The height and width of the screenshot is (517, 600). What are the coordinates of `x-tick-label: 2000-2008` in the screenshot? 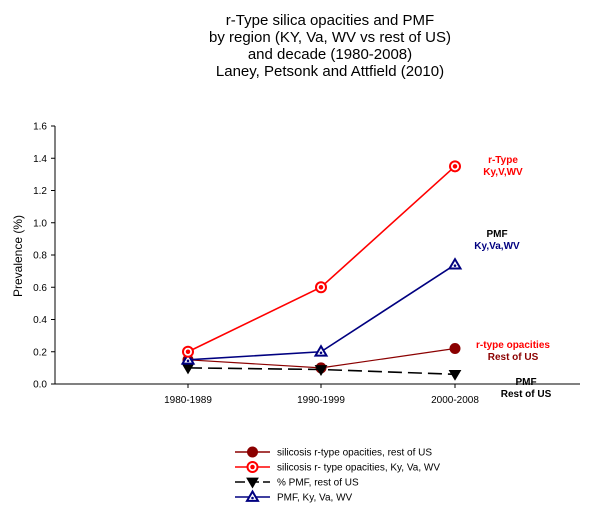 It's located at (455, 400).